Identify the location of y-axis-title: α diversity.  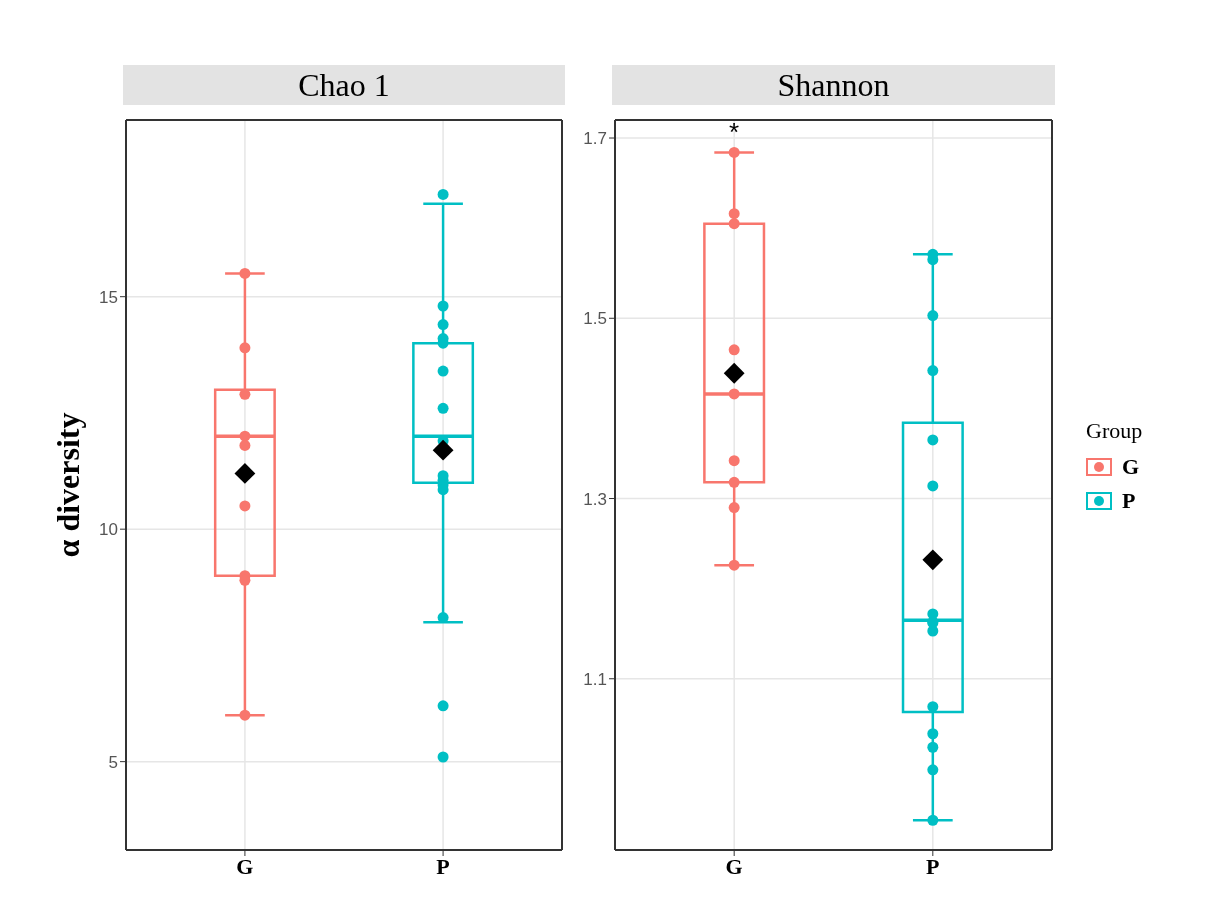
(68, 485).